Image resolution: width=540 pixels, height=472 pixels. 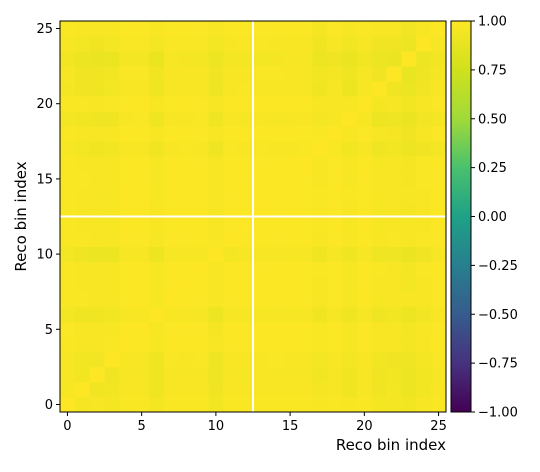 What do you see at coordinates (49, 330) in the screenshot?
I see `y-tick-label: 5` at bounding box center [49, 330].